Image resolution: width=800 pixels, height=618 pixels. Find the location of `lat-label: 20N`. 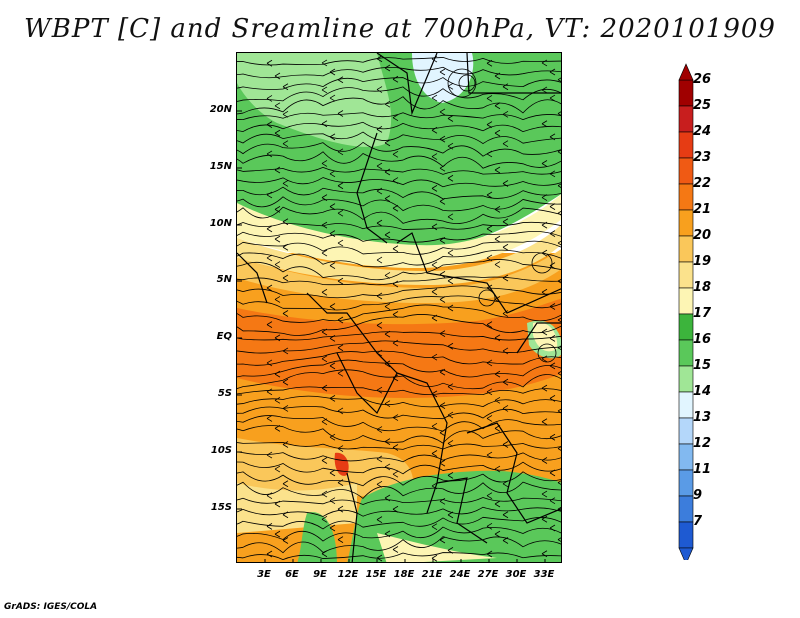

lat-label: 20N is located at coordinates (220, 109).